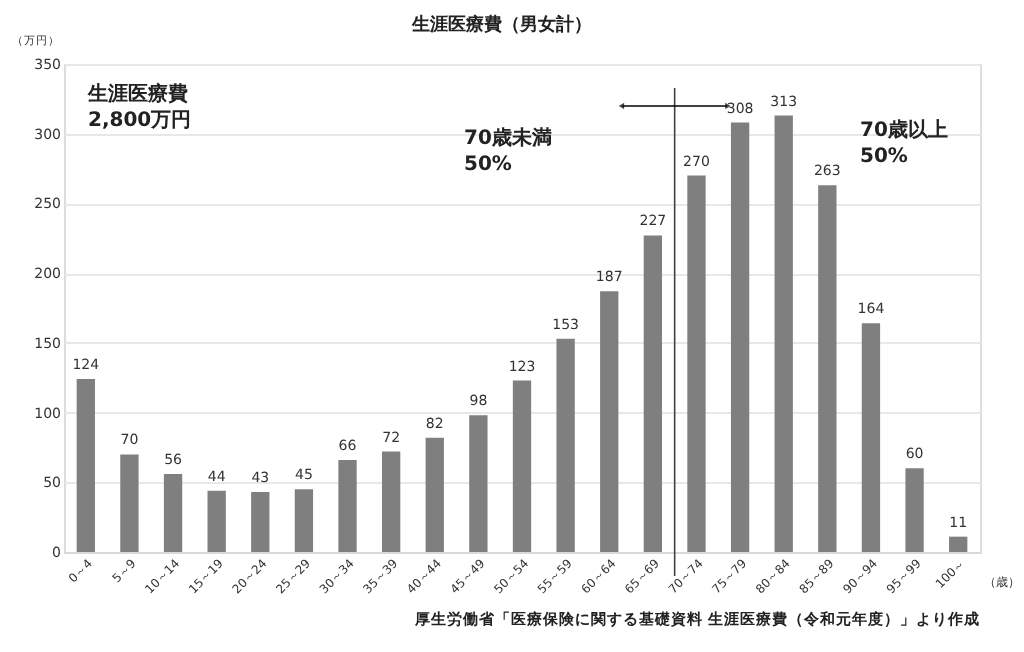 Image resolution: width=1024 pixels, height=652 pixels. What do you see at coordinates (904, 143) in the screenshot?
I see `annotation: 70歳以上 50%` at bounding box center [904, 143].